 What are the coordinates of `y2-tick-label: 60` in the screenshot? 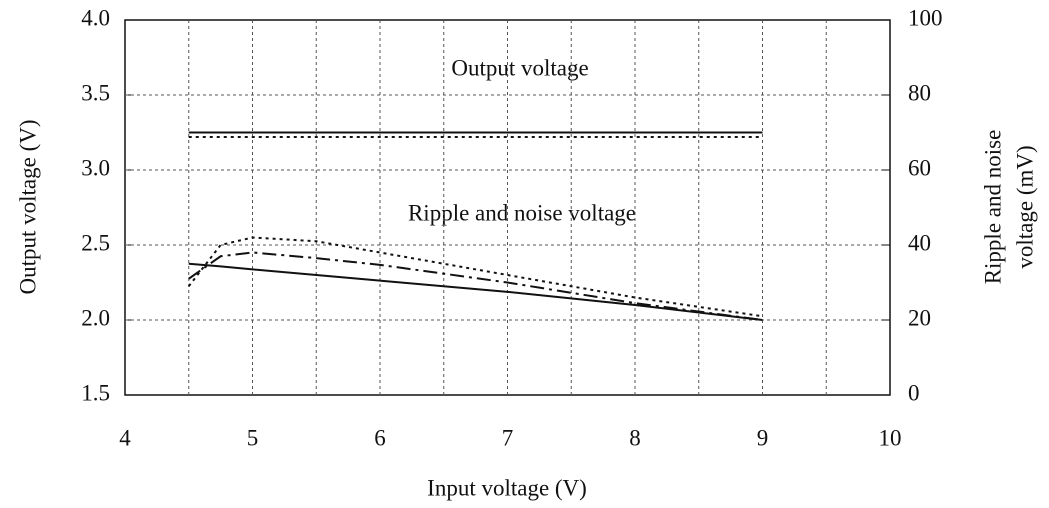 It's located at (919, 167).